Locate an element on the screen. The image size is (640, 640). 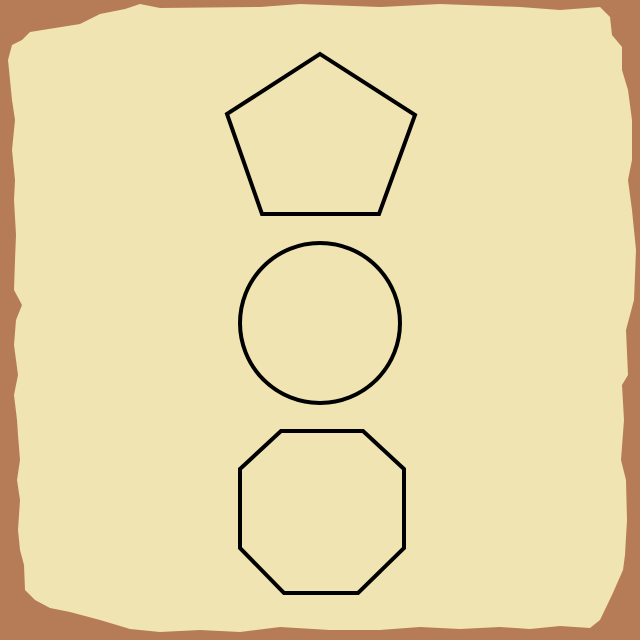
circle-icon is located at coordinates (320, 323).